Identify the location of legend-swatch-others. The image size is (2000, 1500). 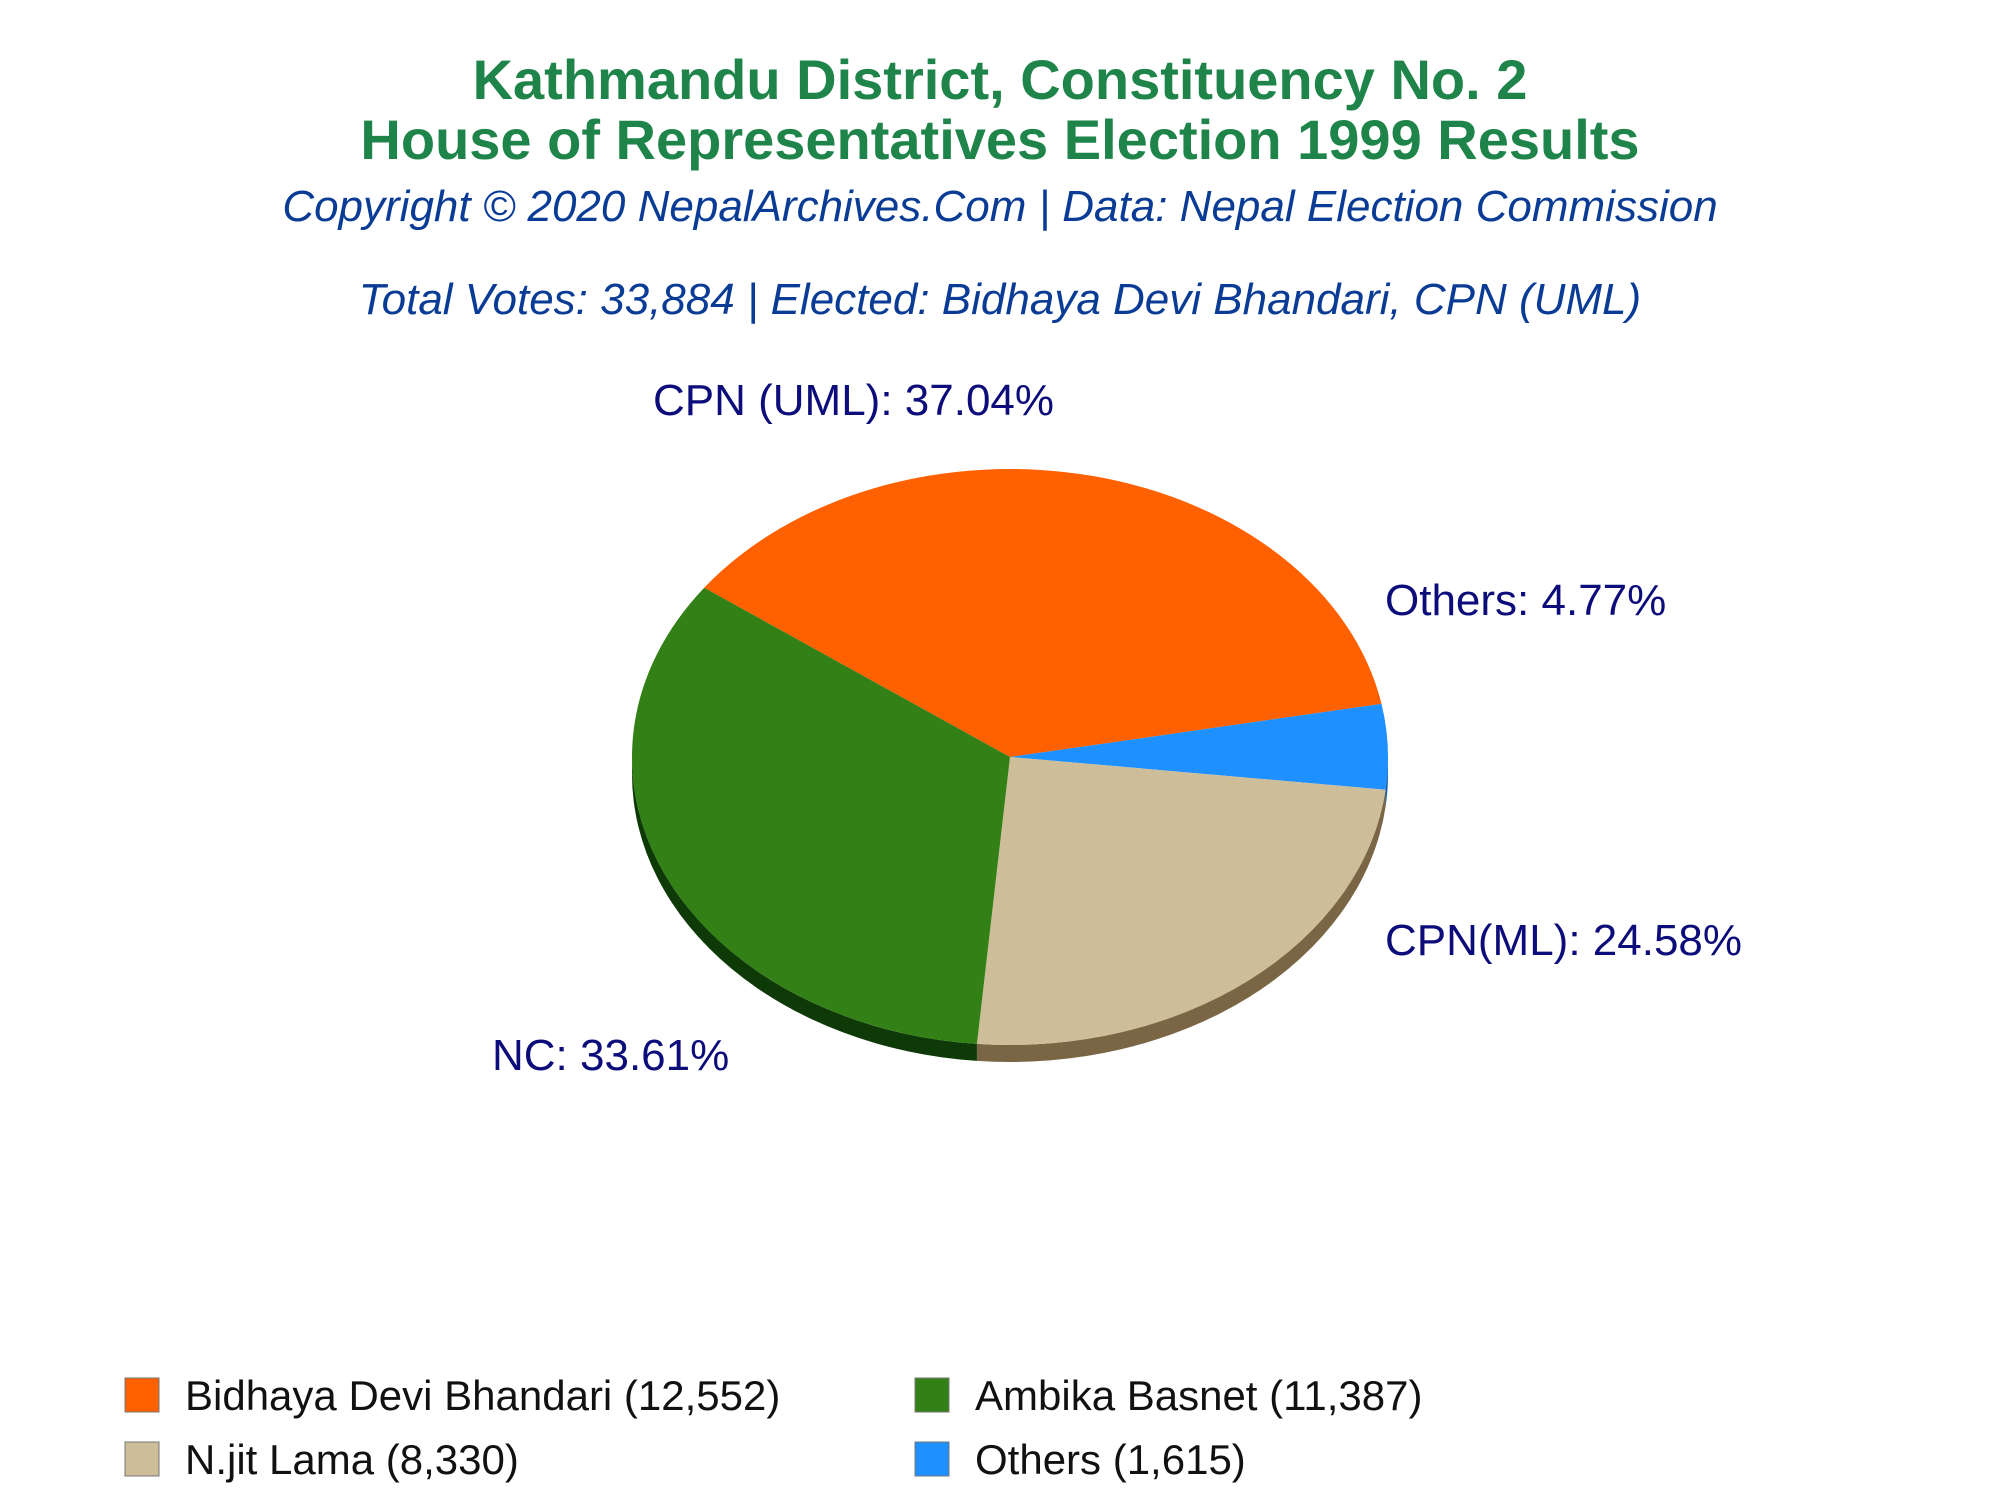
(932, 1459).